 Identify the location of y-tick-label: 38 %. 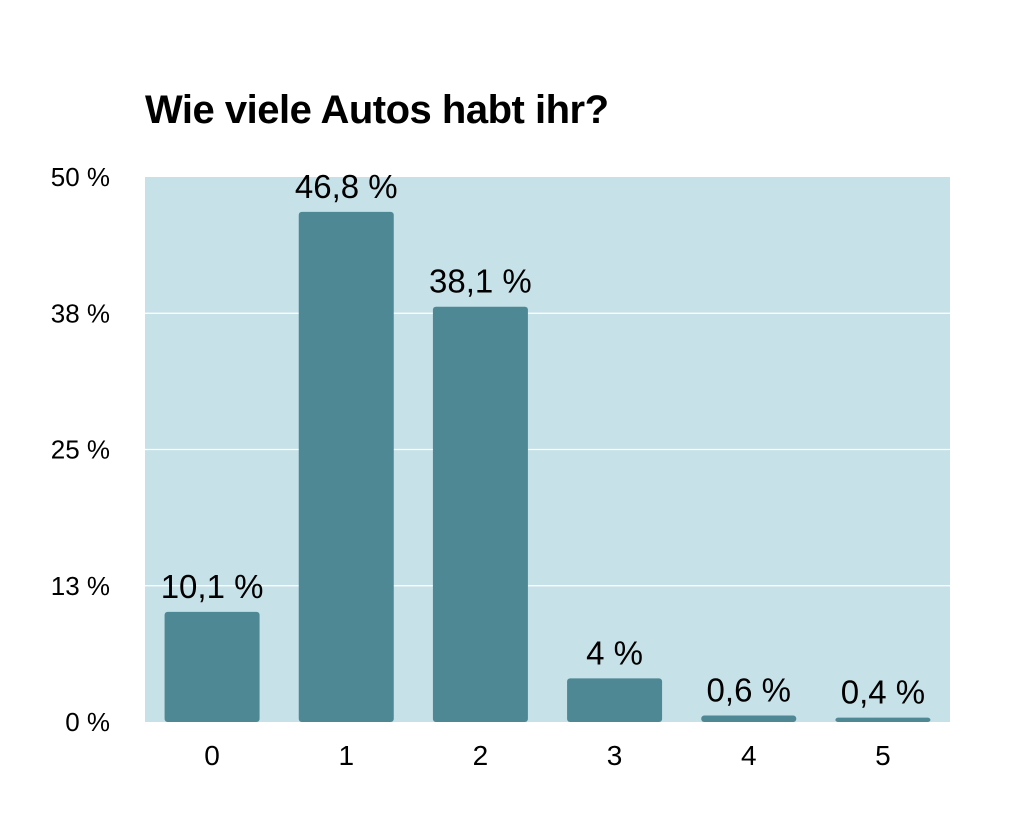
(80, 313).